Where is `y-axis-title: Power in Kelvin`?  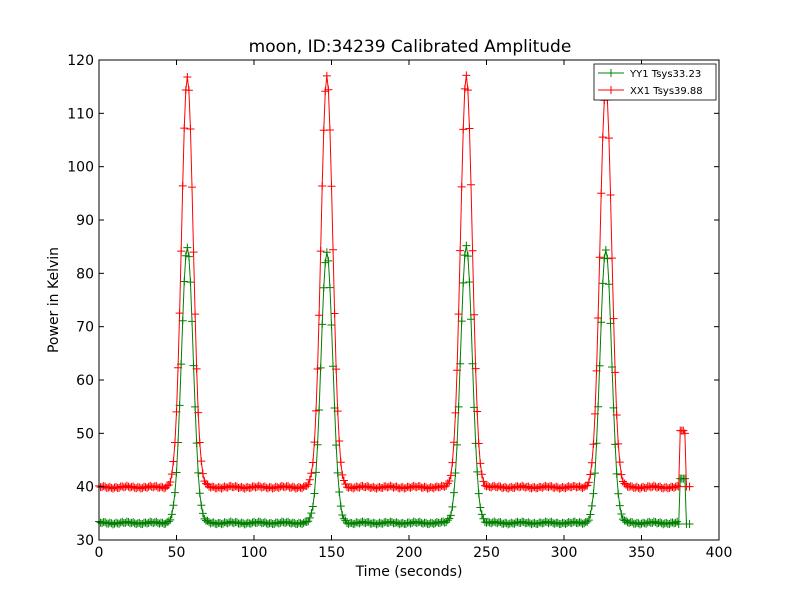 y-axis-title: Power in Kelvin is located at coordinates (54, 300).